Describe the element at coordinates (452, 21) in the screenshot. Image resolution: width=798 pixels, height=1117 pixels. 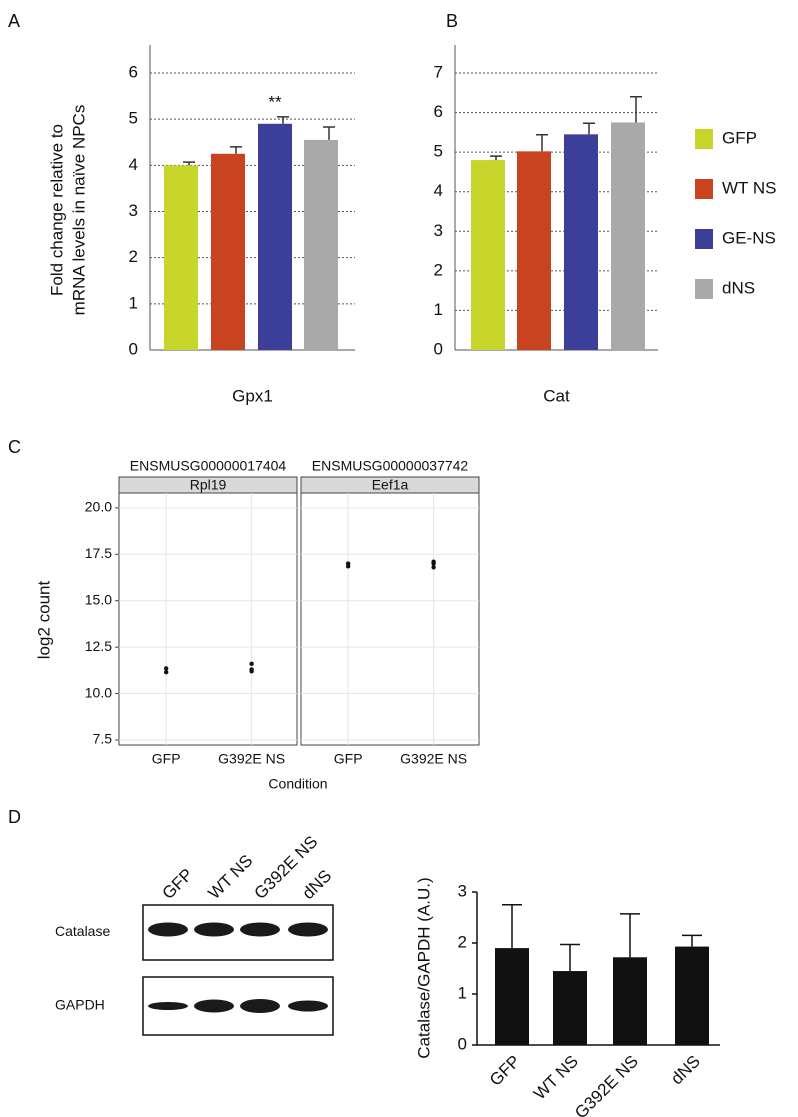
I see `panel-label: B` at that location.